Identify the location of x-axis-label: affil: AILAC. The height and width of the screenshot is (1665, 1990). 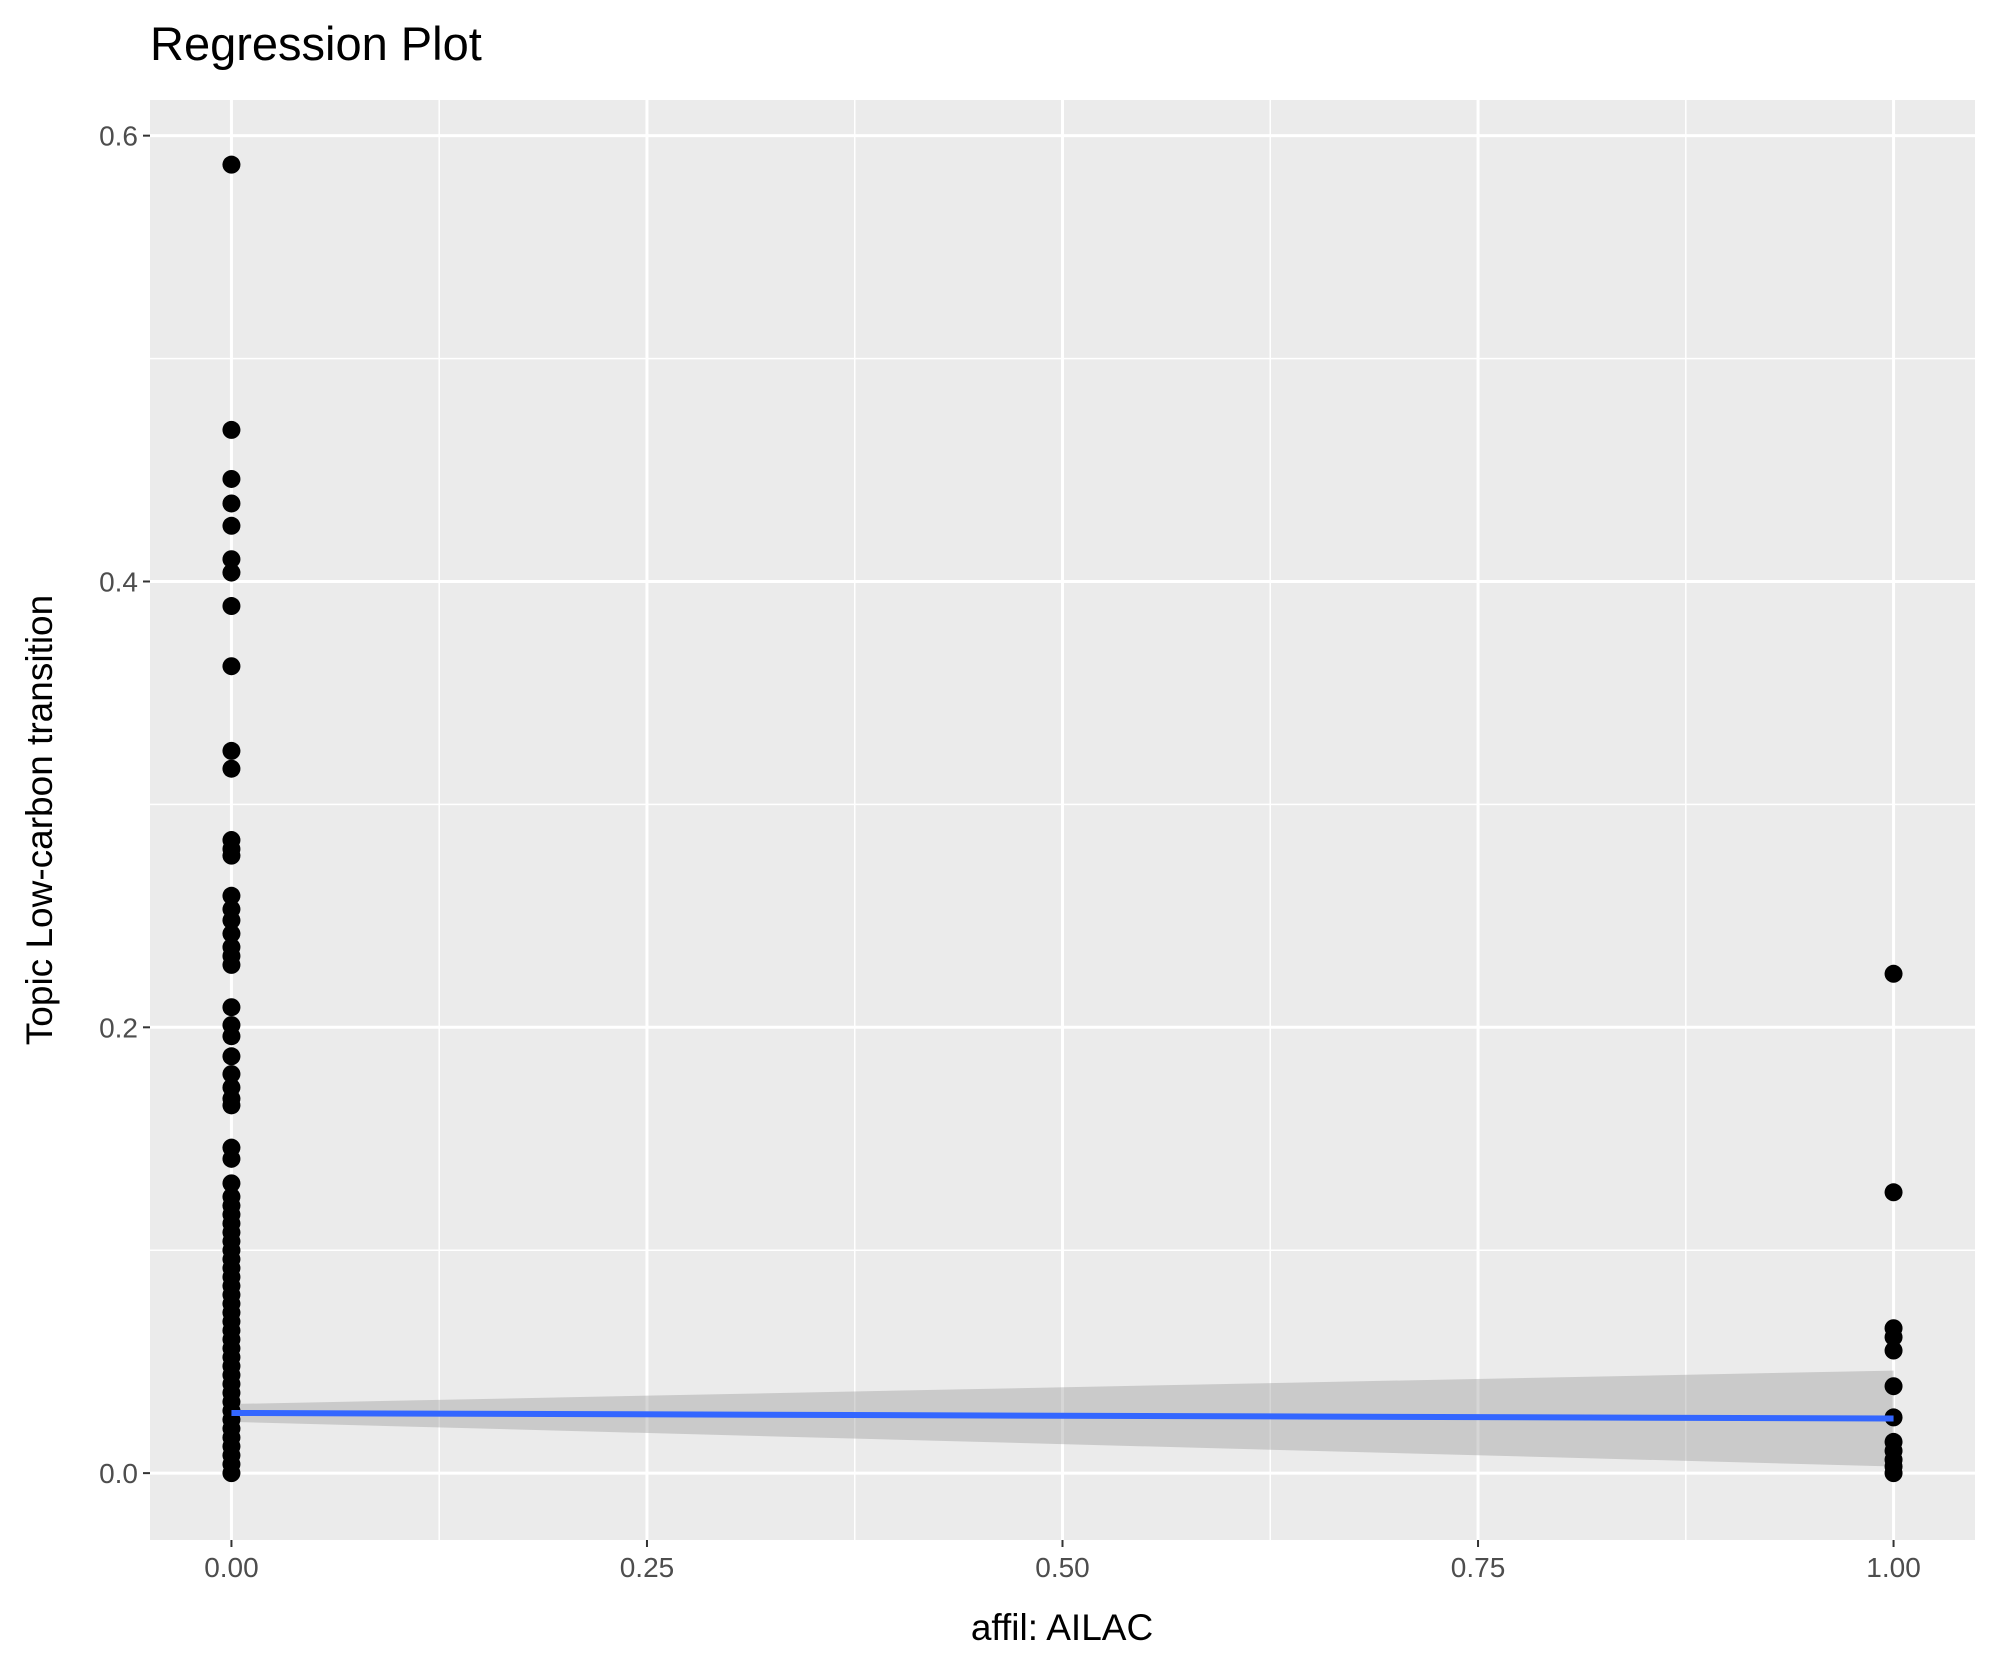
(1062, 1627).